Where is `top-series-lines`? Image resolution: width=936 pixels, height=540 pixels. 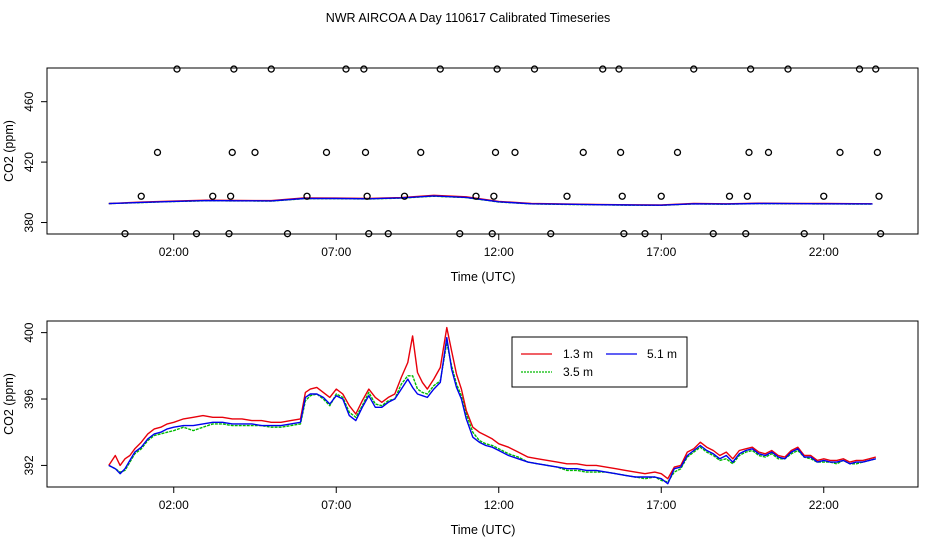
top-series-lines is located at coordinates (490, 200).